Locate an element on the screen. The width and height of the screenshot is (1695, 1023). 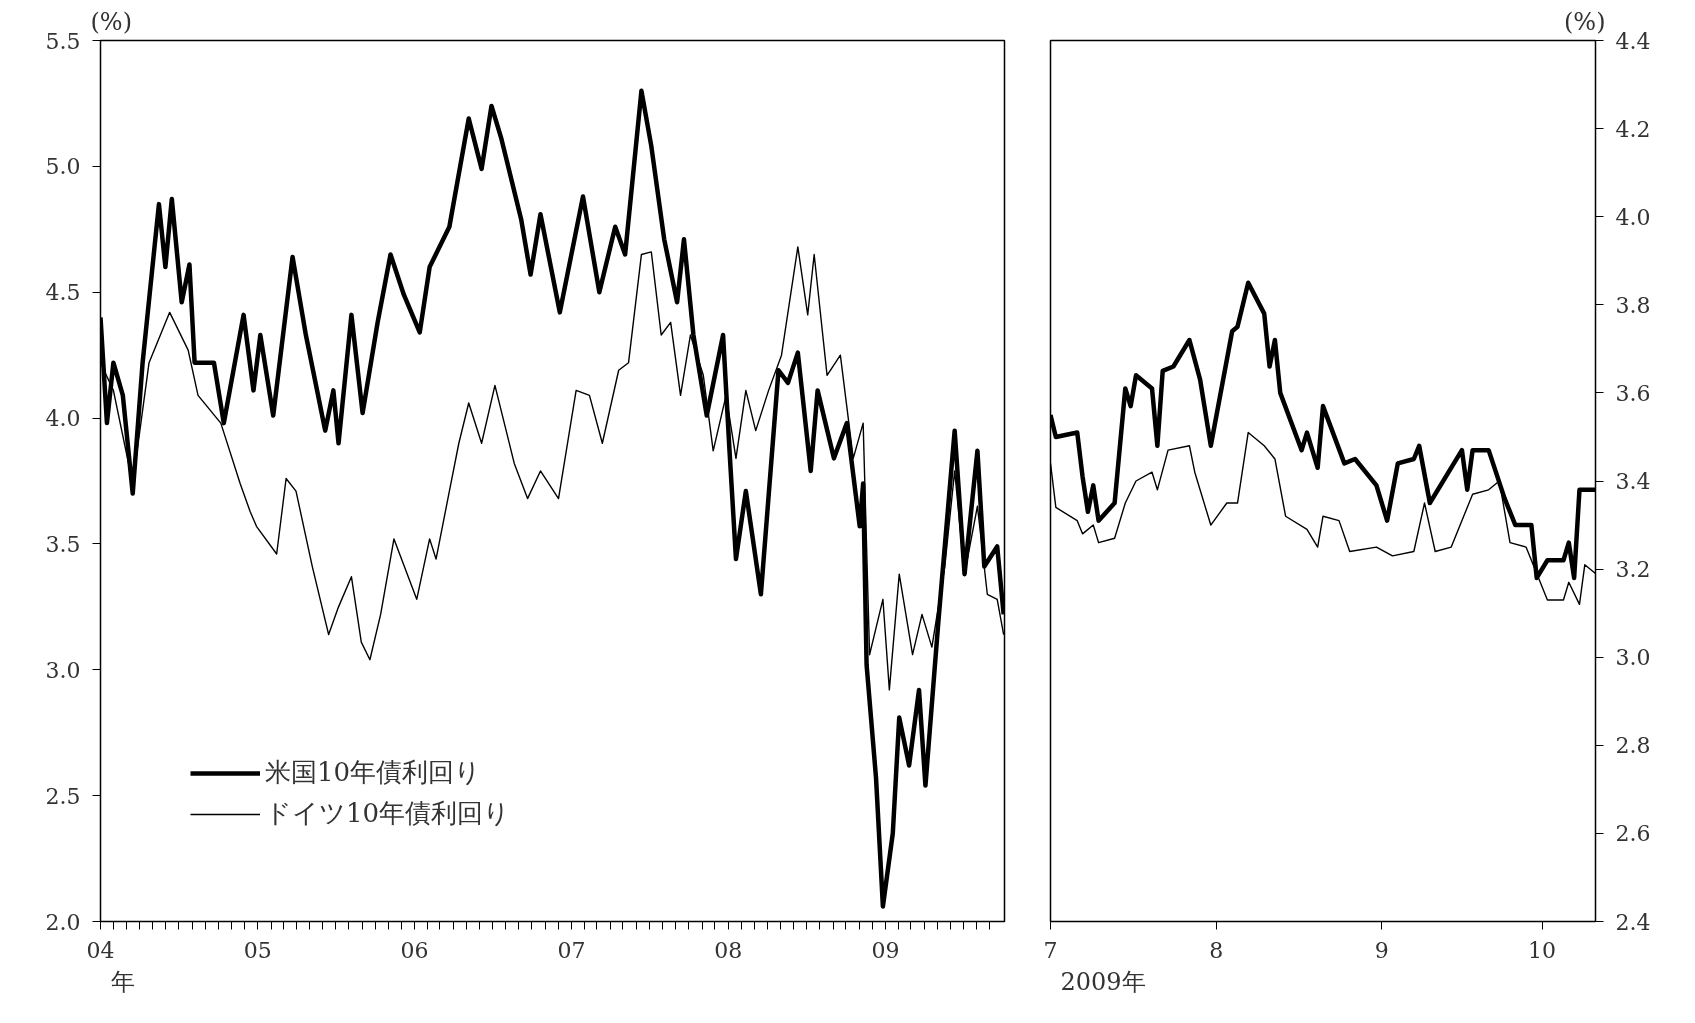
y-tick-label: 3.0 is located at coordinates (63, 670).